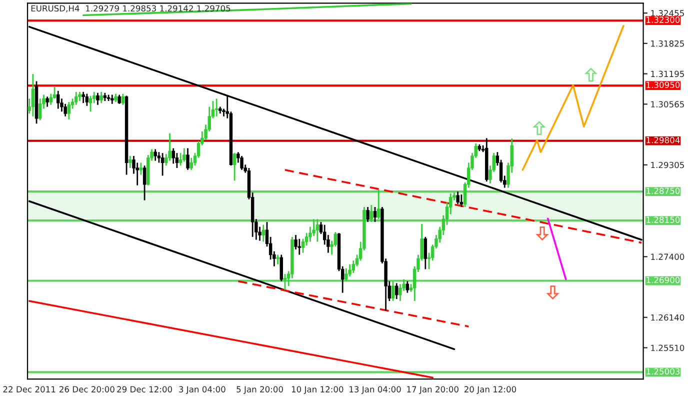  Describe the element at coordinates (667, 104) in the screenshot. I see `y-tick-label: 1.30565` at that location.